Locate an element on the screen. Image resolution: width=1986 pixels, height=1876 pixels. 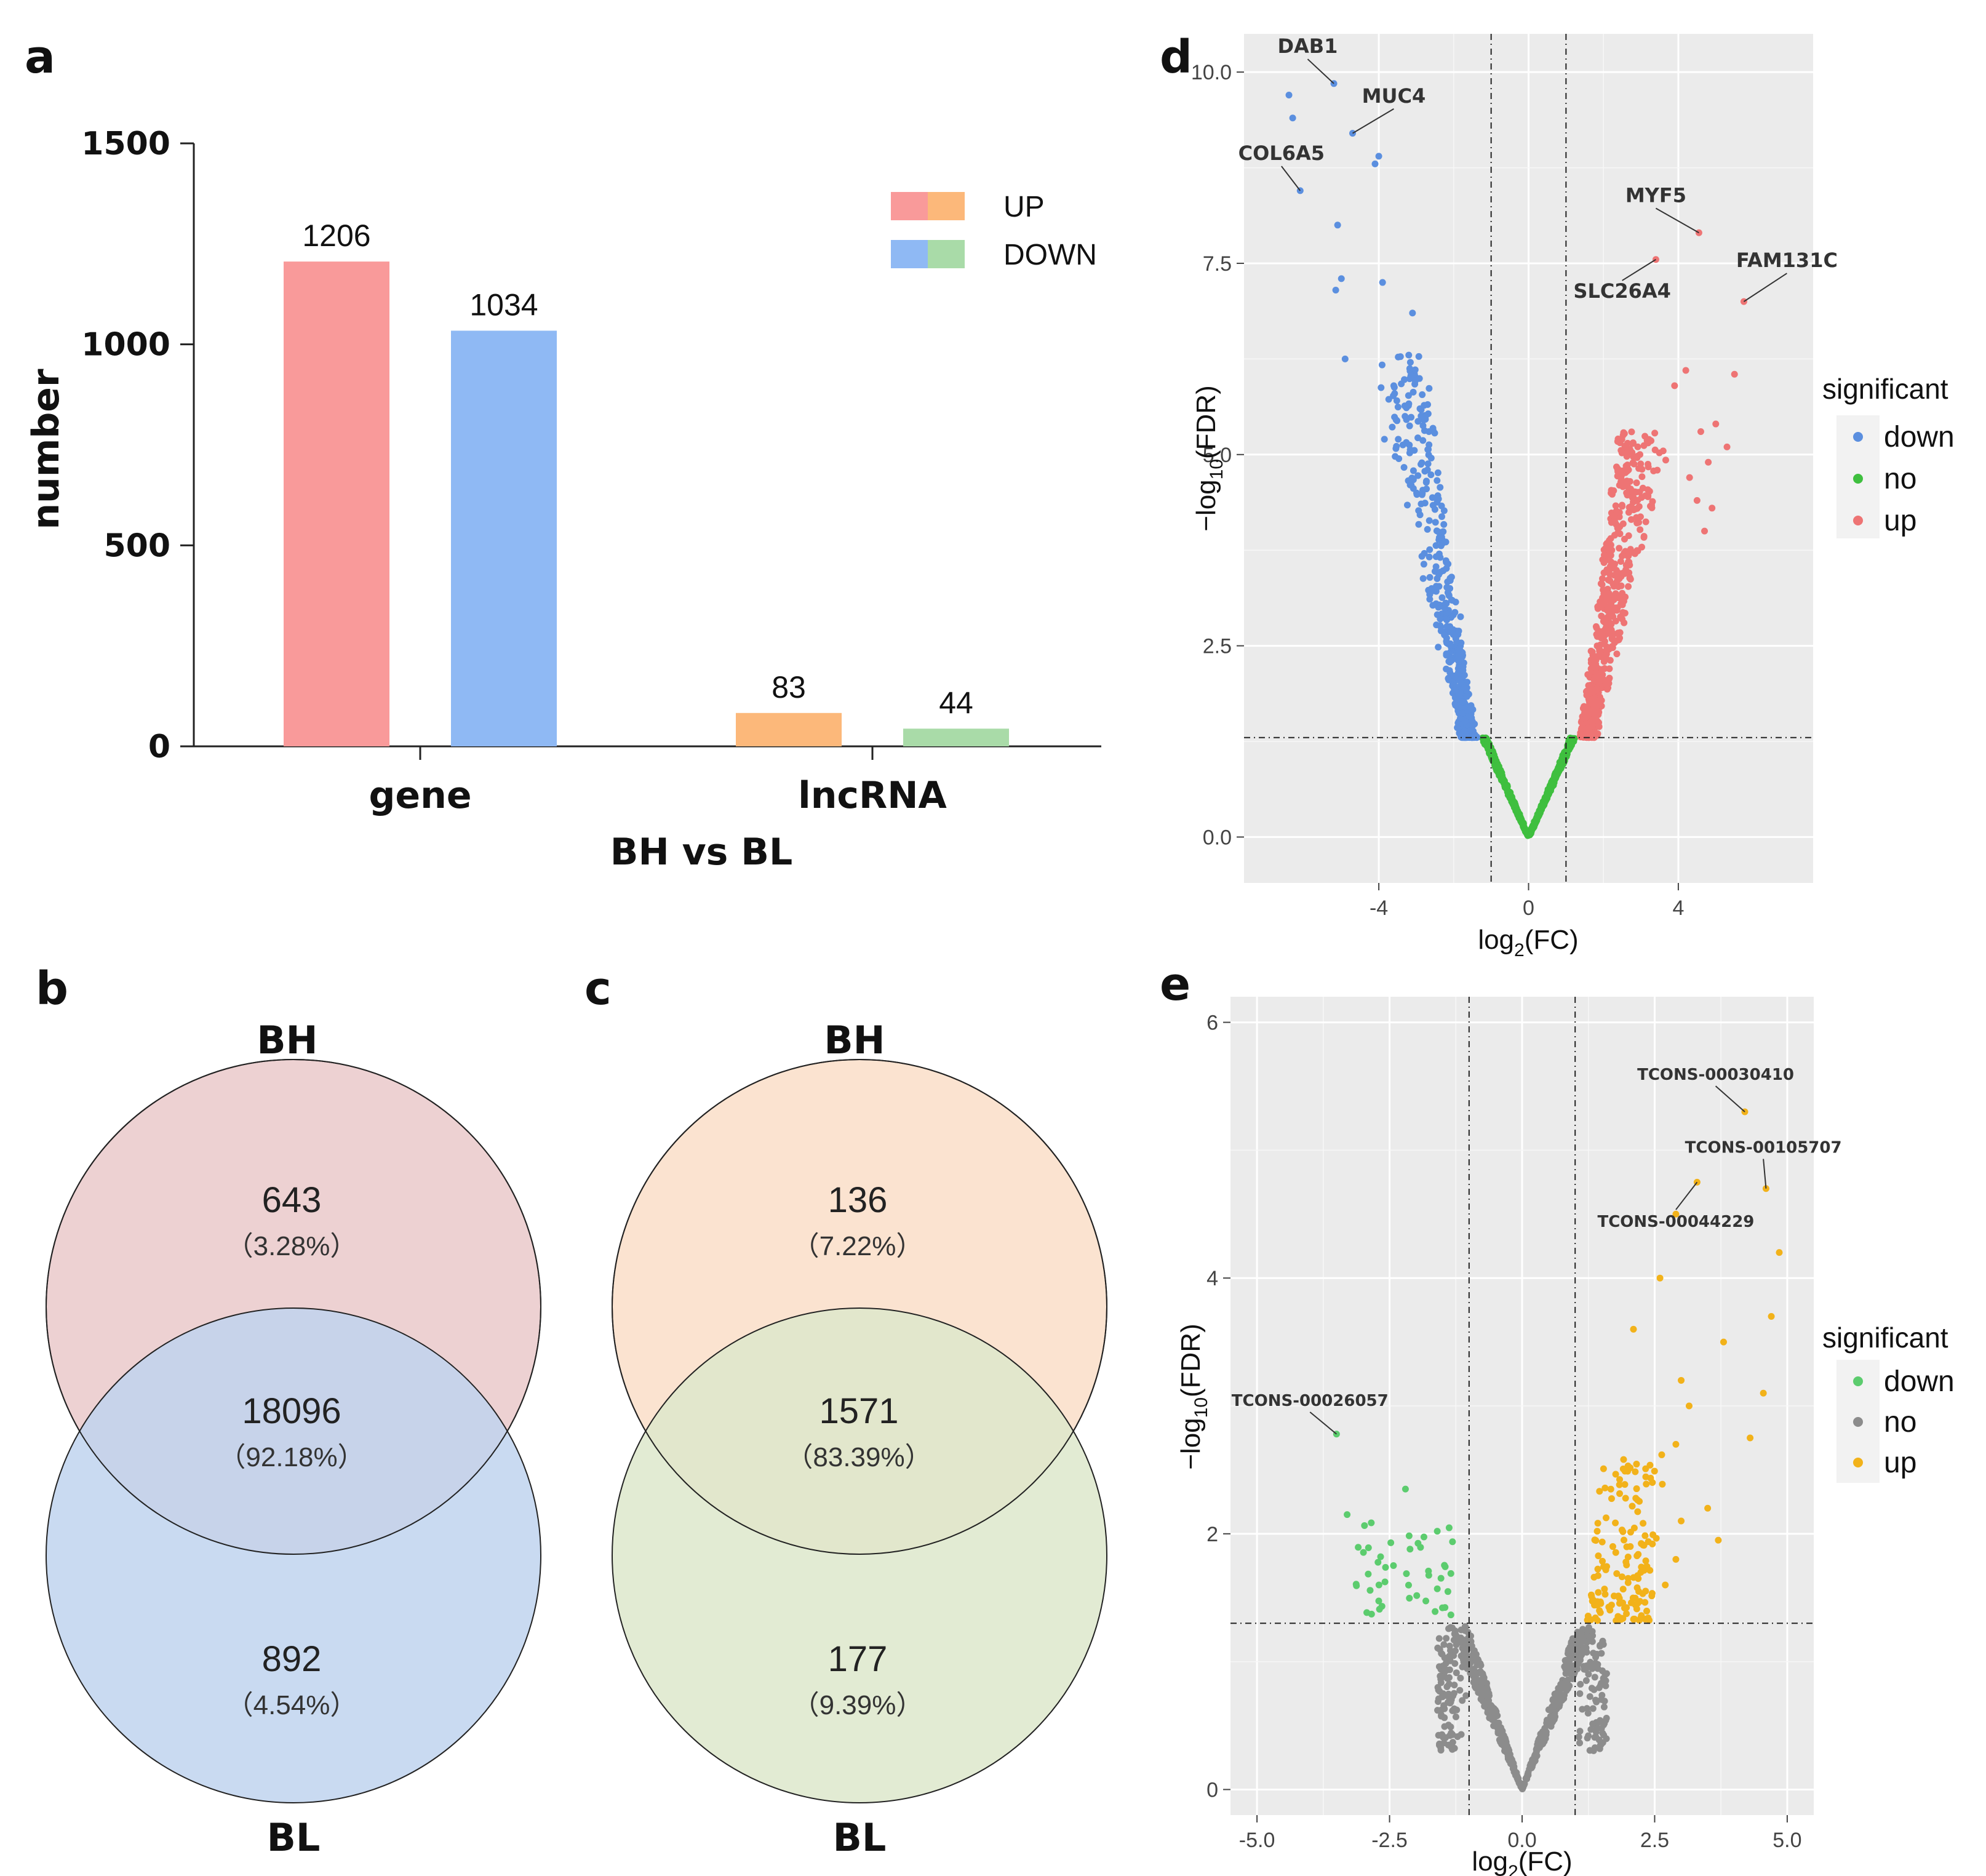
venn-b-bh-only-percent: （3.28%） is located at coordinates (292, 1246).